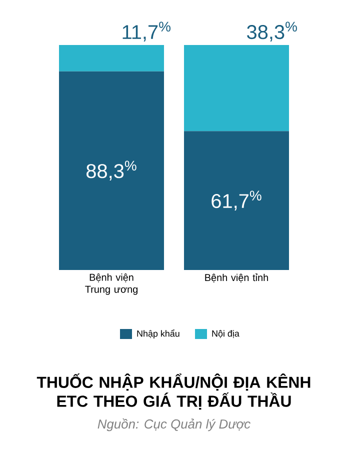 The height and width of the screenshot is (455, 348). Describe the element at coordinates (158, 334) in the screenshot. I see `legend-label: Nhập khẩu` at that location.